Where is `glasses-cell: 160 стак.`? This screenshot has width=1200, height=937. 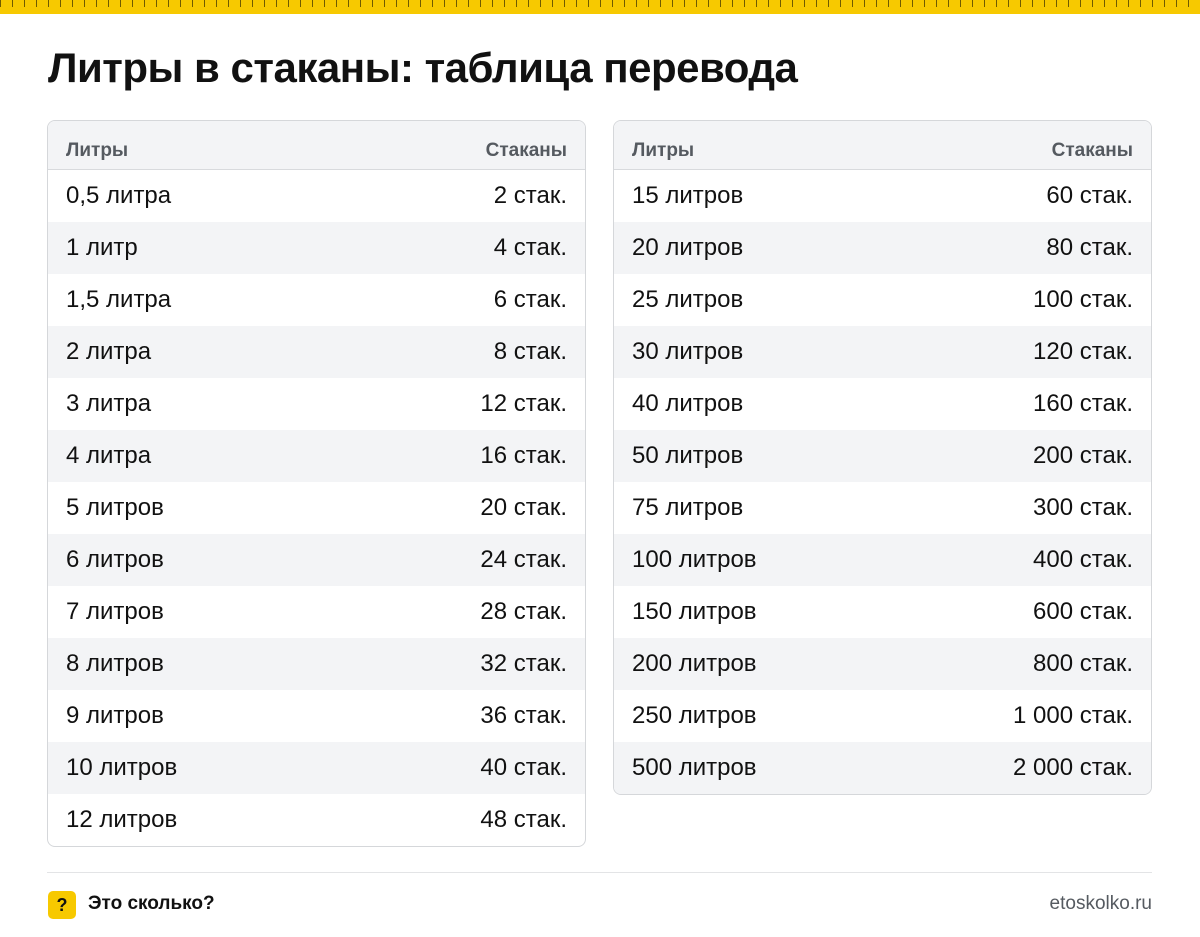
glasses-cell: 160 стак. is located at coordinates (1083, 403).